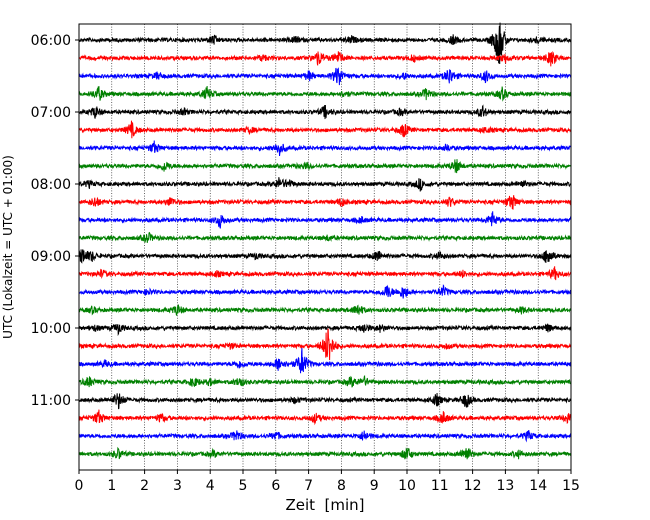 The width and height of the screenshot is (650, 520). I want to click on y-tick-label: 11:00, so click(51, 401).